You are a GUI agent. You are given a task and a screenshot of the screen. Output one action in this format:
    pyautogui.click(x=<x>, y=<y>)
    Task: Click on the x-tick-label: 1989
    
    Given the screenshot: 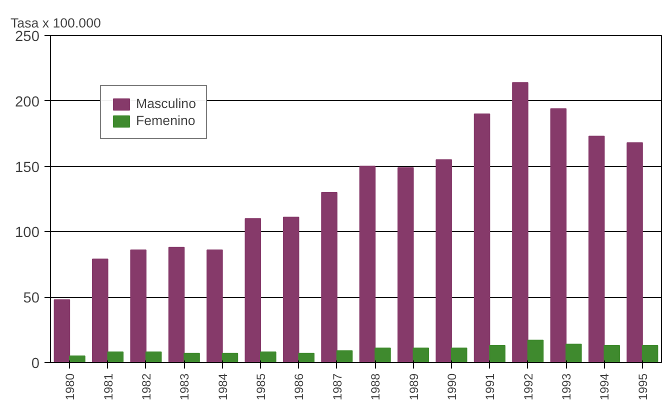 What is the action you would take?
    pyautogui.click(x=413, y=386)
    